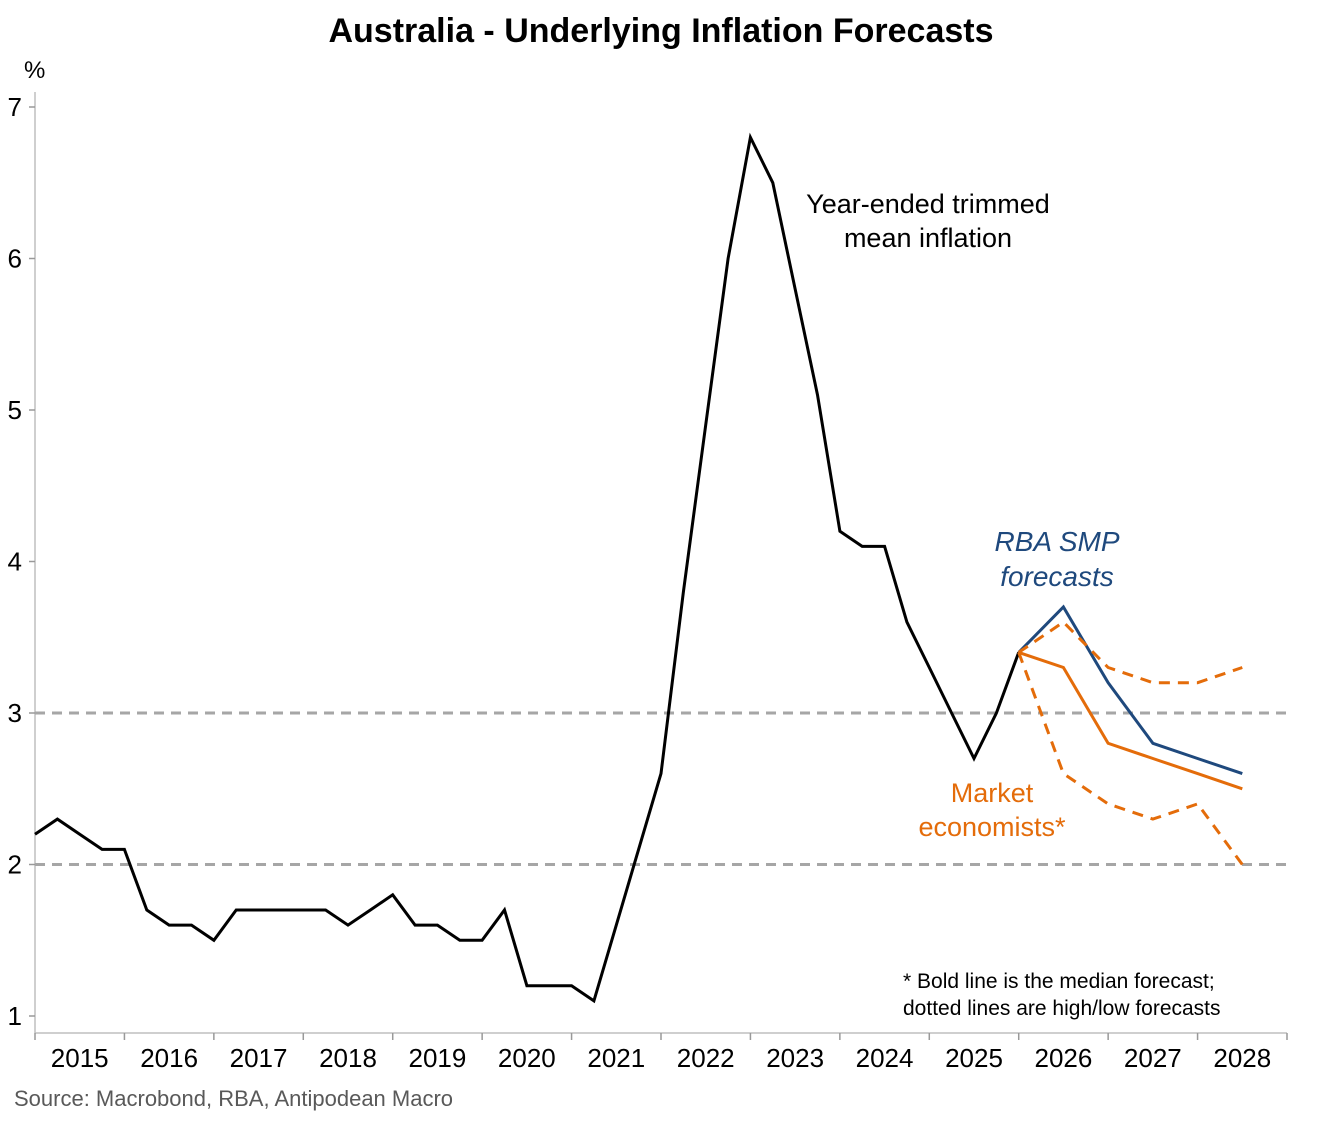  What do you see at coordinates (1242, 1058) in the screenshot?
I see `x-tick-label: 2028` at bounding box center [1242, 1058].